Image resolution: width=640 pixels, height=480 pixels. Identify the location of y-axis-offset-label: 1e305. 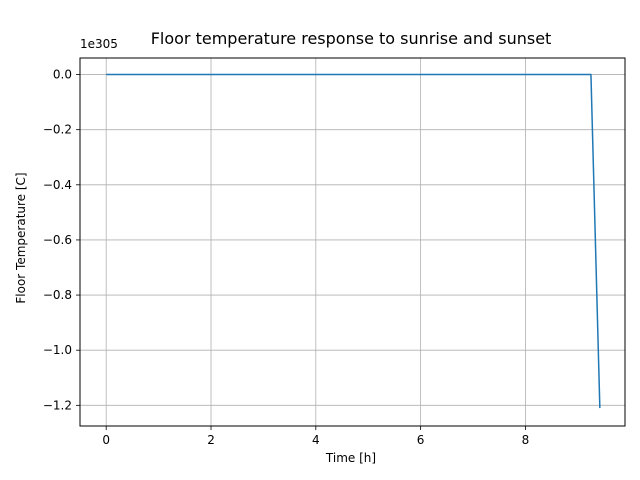
(99, 44).